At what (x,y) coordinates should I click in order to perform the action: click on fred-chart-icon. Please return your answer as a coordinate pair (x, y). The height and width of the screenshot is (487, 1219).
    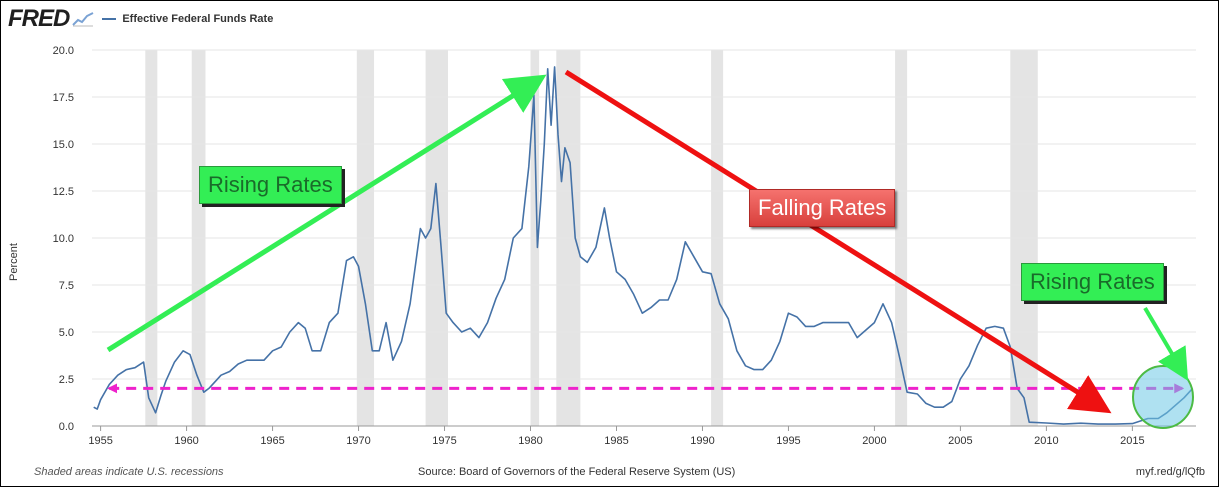
    Looking at the image, I should click on (83, 19).